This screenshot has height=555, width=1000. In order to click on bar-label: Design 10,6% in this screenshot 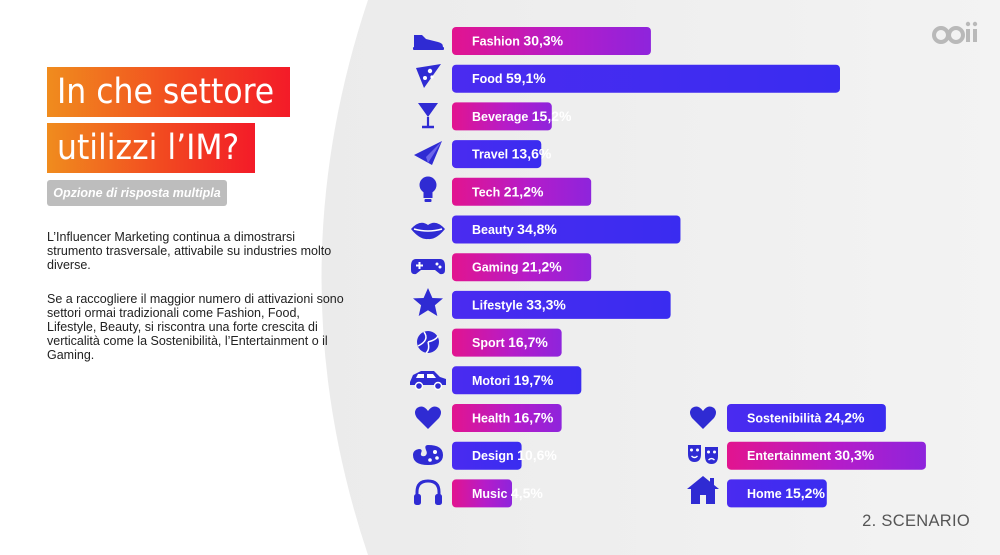, I will do `click(514, 455)`.